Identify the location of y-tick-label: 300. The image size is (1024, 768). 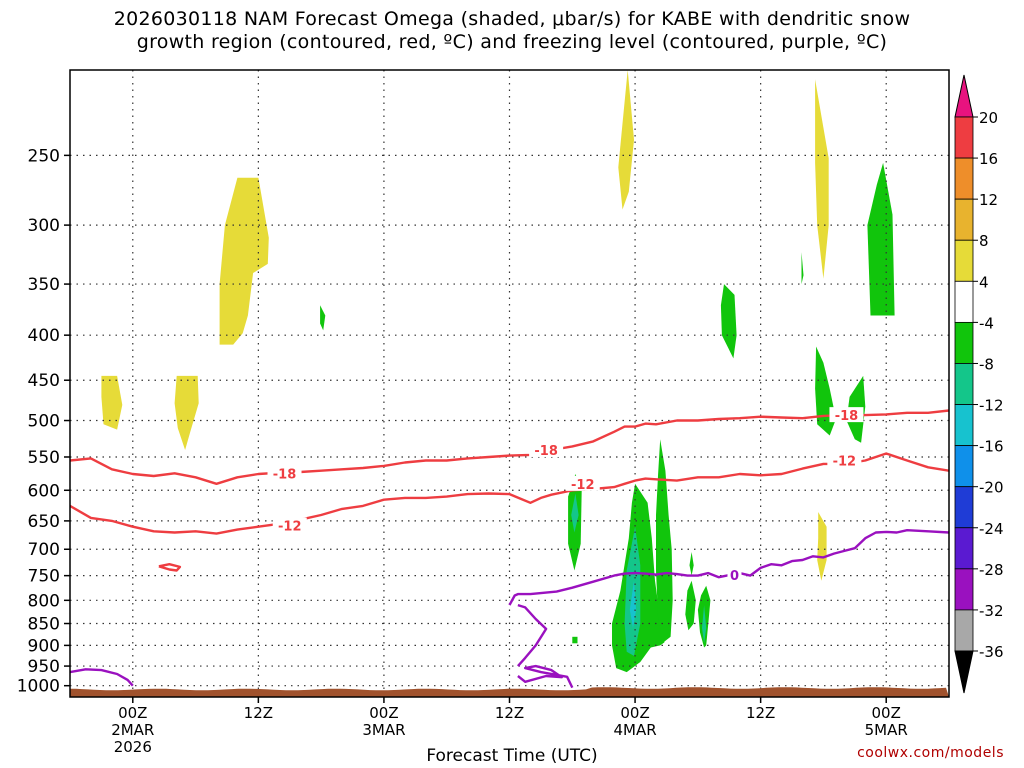
(44, 226).